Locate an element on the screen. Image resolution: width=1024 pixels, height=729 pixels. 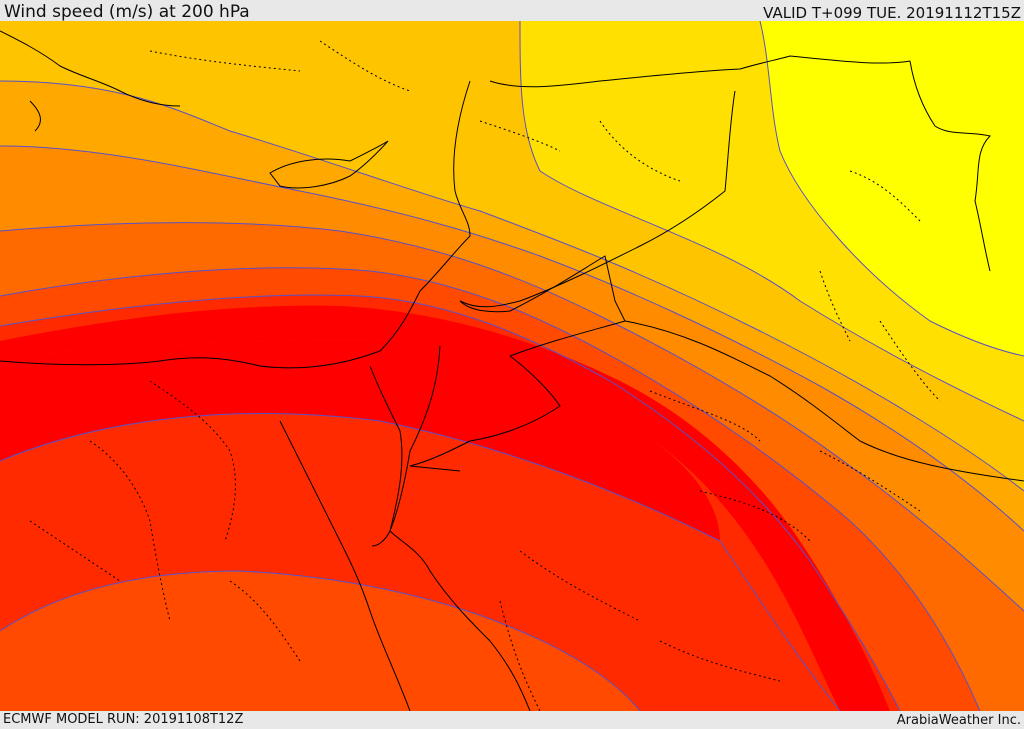
band-bright-yellow is located at coordinates (892, 188).